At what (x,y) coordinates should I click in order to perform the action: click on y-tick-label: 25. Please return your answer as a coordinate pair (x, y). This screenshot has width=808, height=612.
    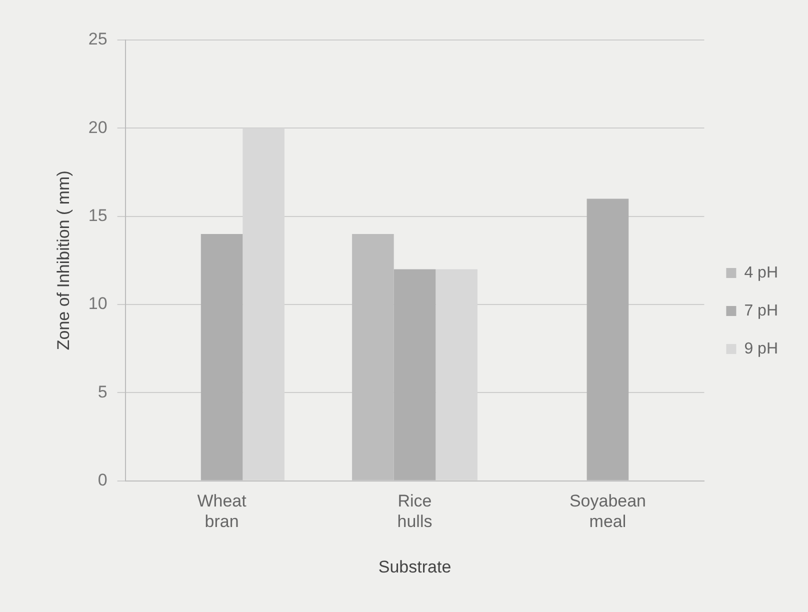
    Looking at the image, I should click on (98, 39).